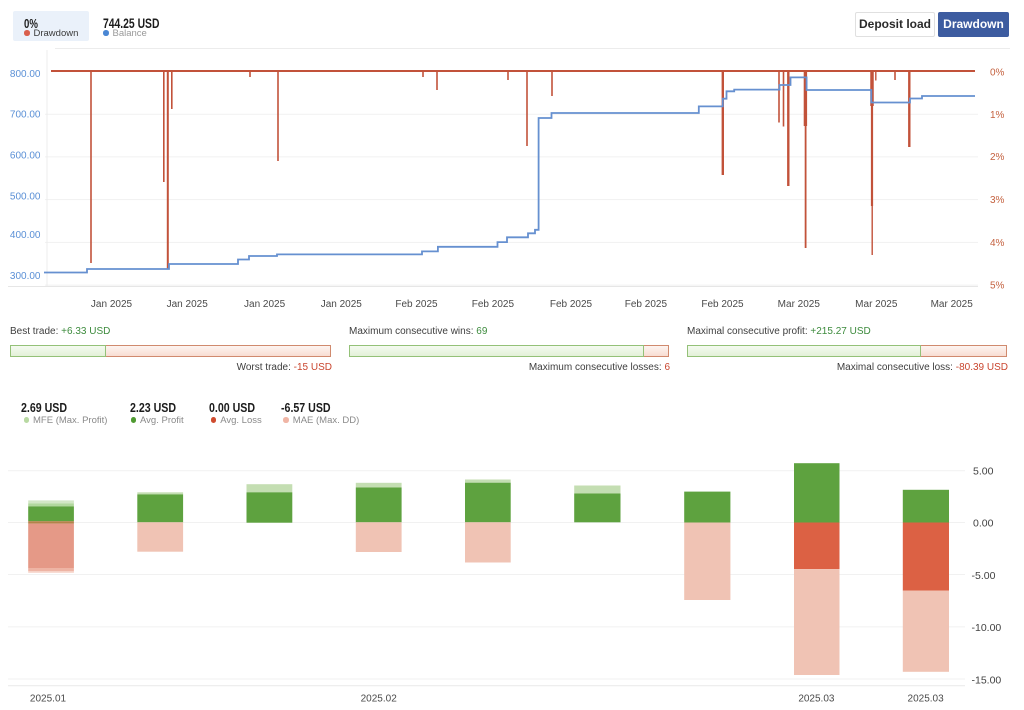 The image size is (1024, 710). I want to click on svg-text: 0.00, so click(983, 524).